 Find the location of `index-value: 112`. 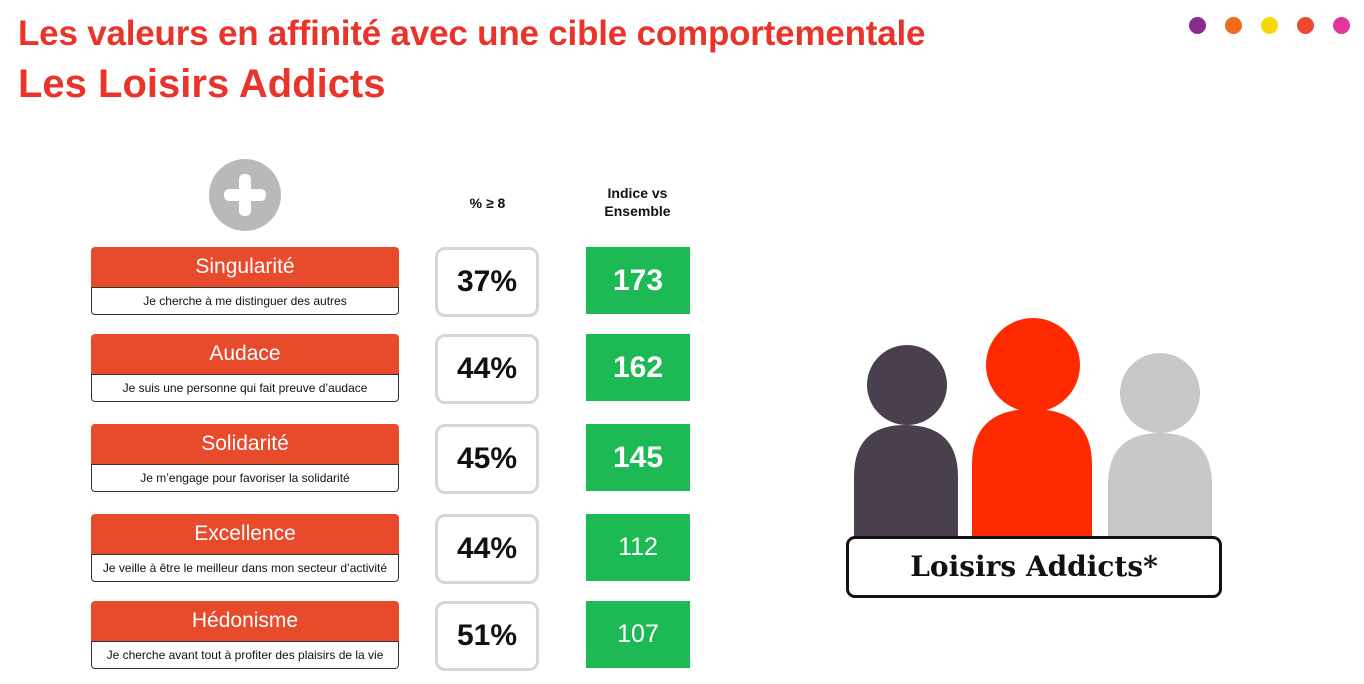

index-value: 112 is located at coordinates (638, 547).